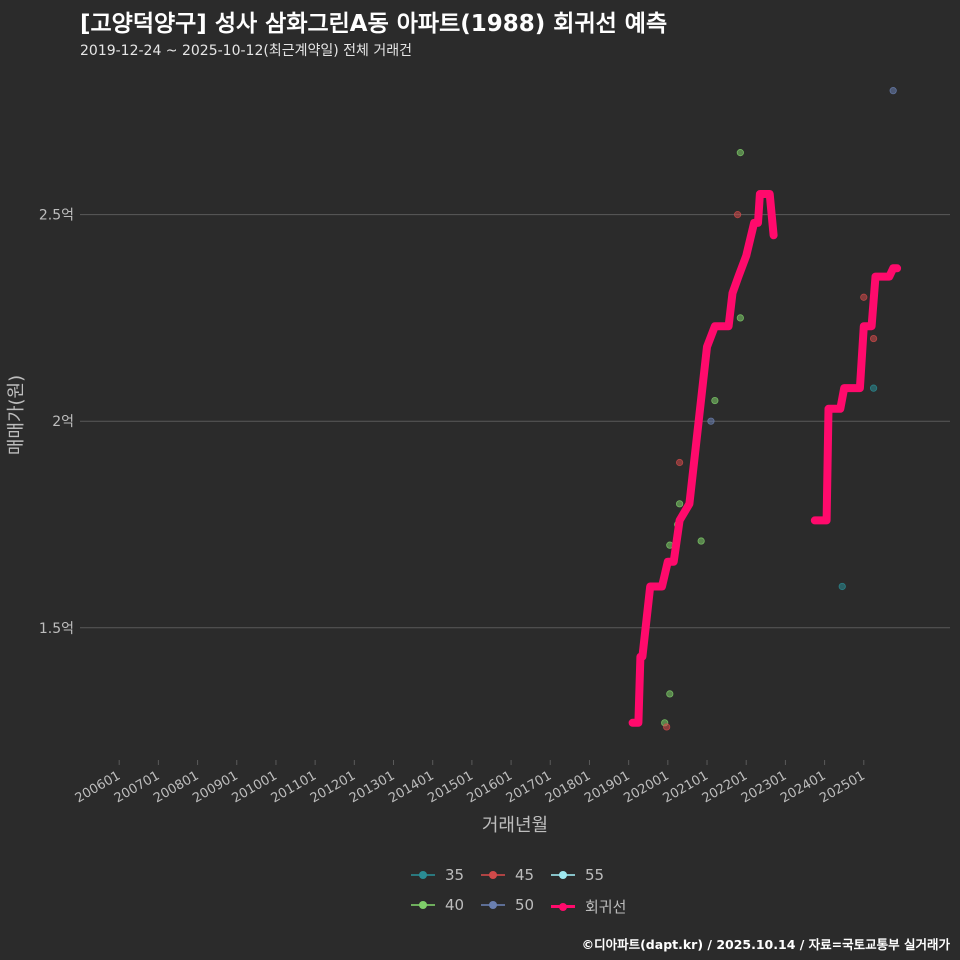 The height and width of the screenshot is (960, 960). What do you see at coordinates (374, 24) in the screenshot?
I see `chart-title: [고양덕양구] 성사 삼화그린A동 아파트(1988) 회귀선 예측` at bounding box center [374, 24].